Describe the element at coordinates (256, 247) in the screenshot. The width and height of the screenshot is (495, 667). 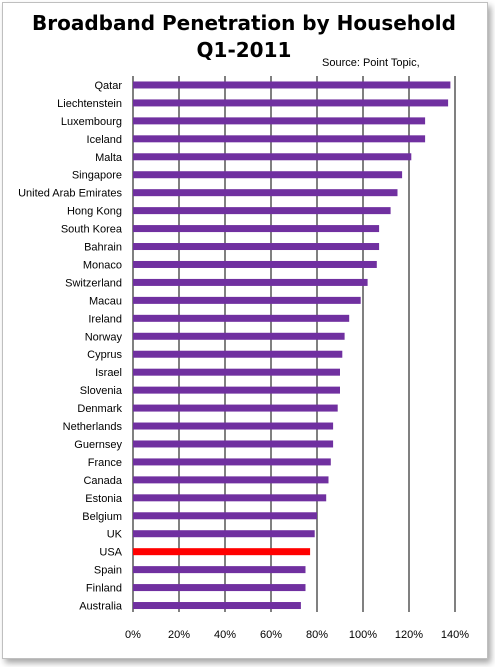
I see `bar-bahrain` at that location.